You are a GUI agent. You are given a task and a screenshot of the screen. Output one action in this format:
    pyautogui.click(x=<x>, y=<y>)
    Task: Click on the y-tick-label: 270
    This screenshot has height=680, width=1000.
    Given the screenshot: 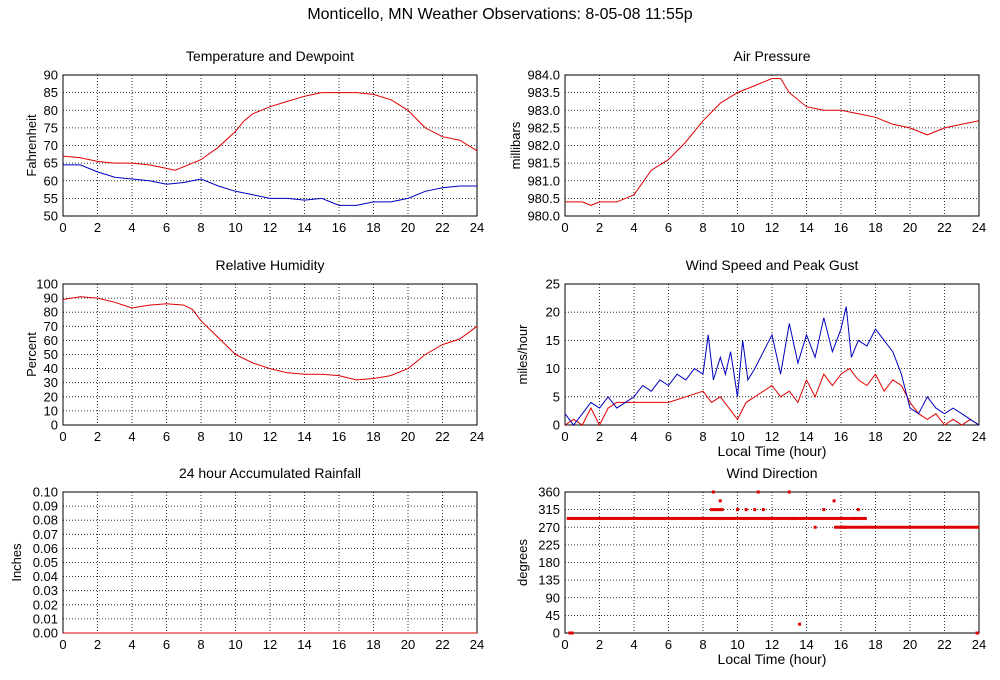 What is the action you would take?
    pyautogui.click(x=549, y=527)
    